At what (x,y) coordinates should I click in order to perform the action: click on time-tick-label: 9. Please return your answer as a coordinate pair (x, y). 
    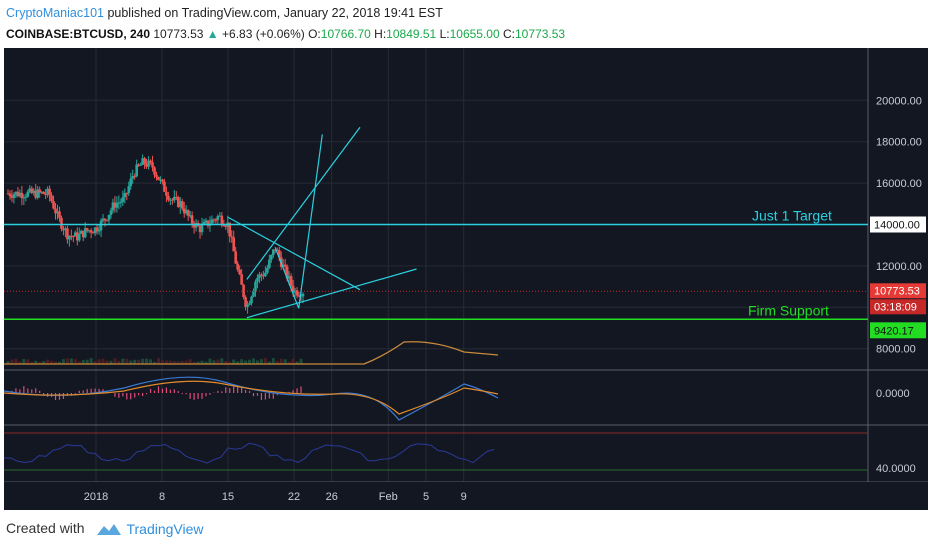
    Looking at the image, I should click on (464, 497).